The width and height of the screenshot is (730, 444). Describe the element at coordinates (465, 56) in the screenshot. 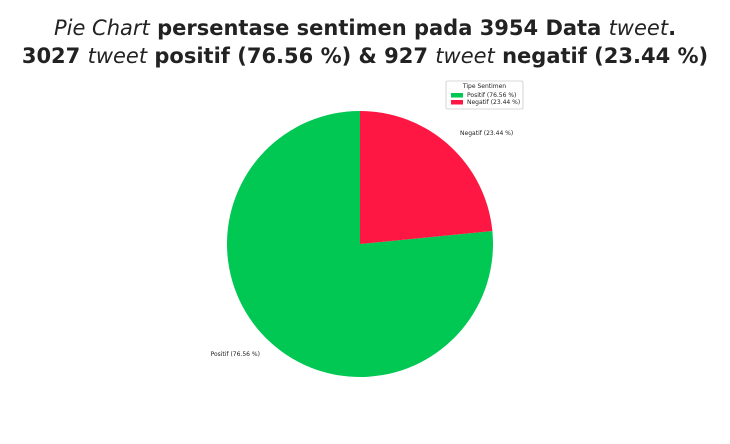

I see `title-tweet-italic-3: tweet` at that location.